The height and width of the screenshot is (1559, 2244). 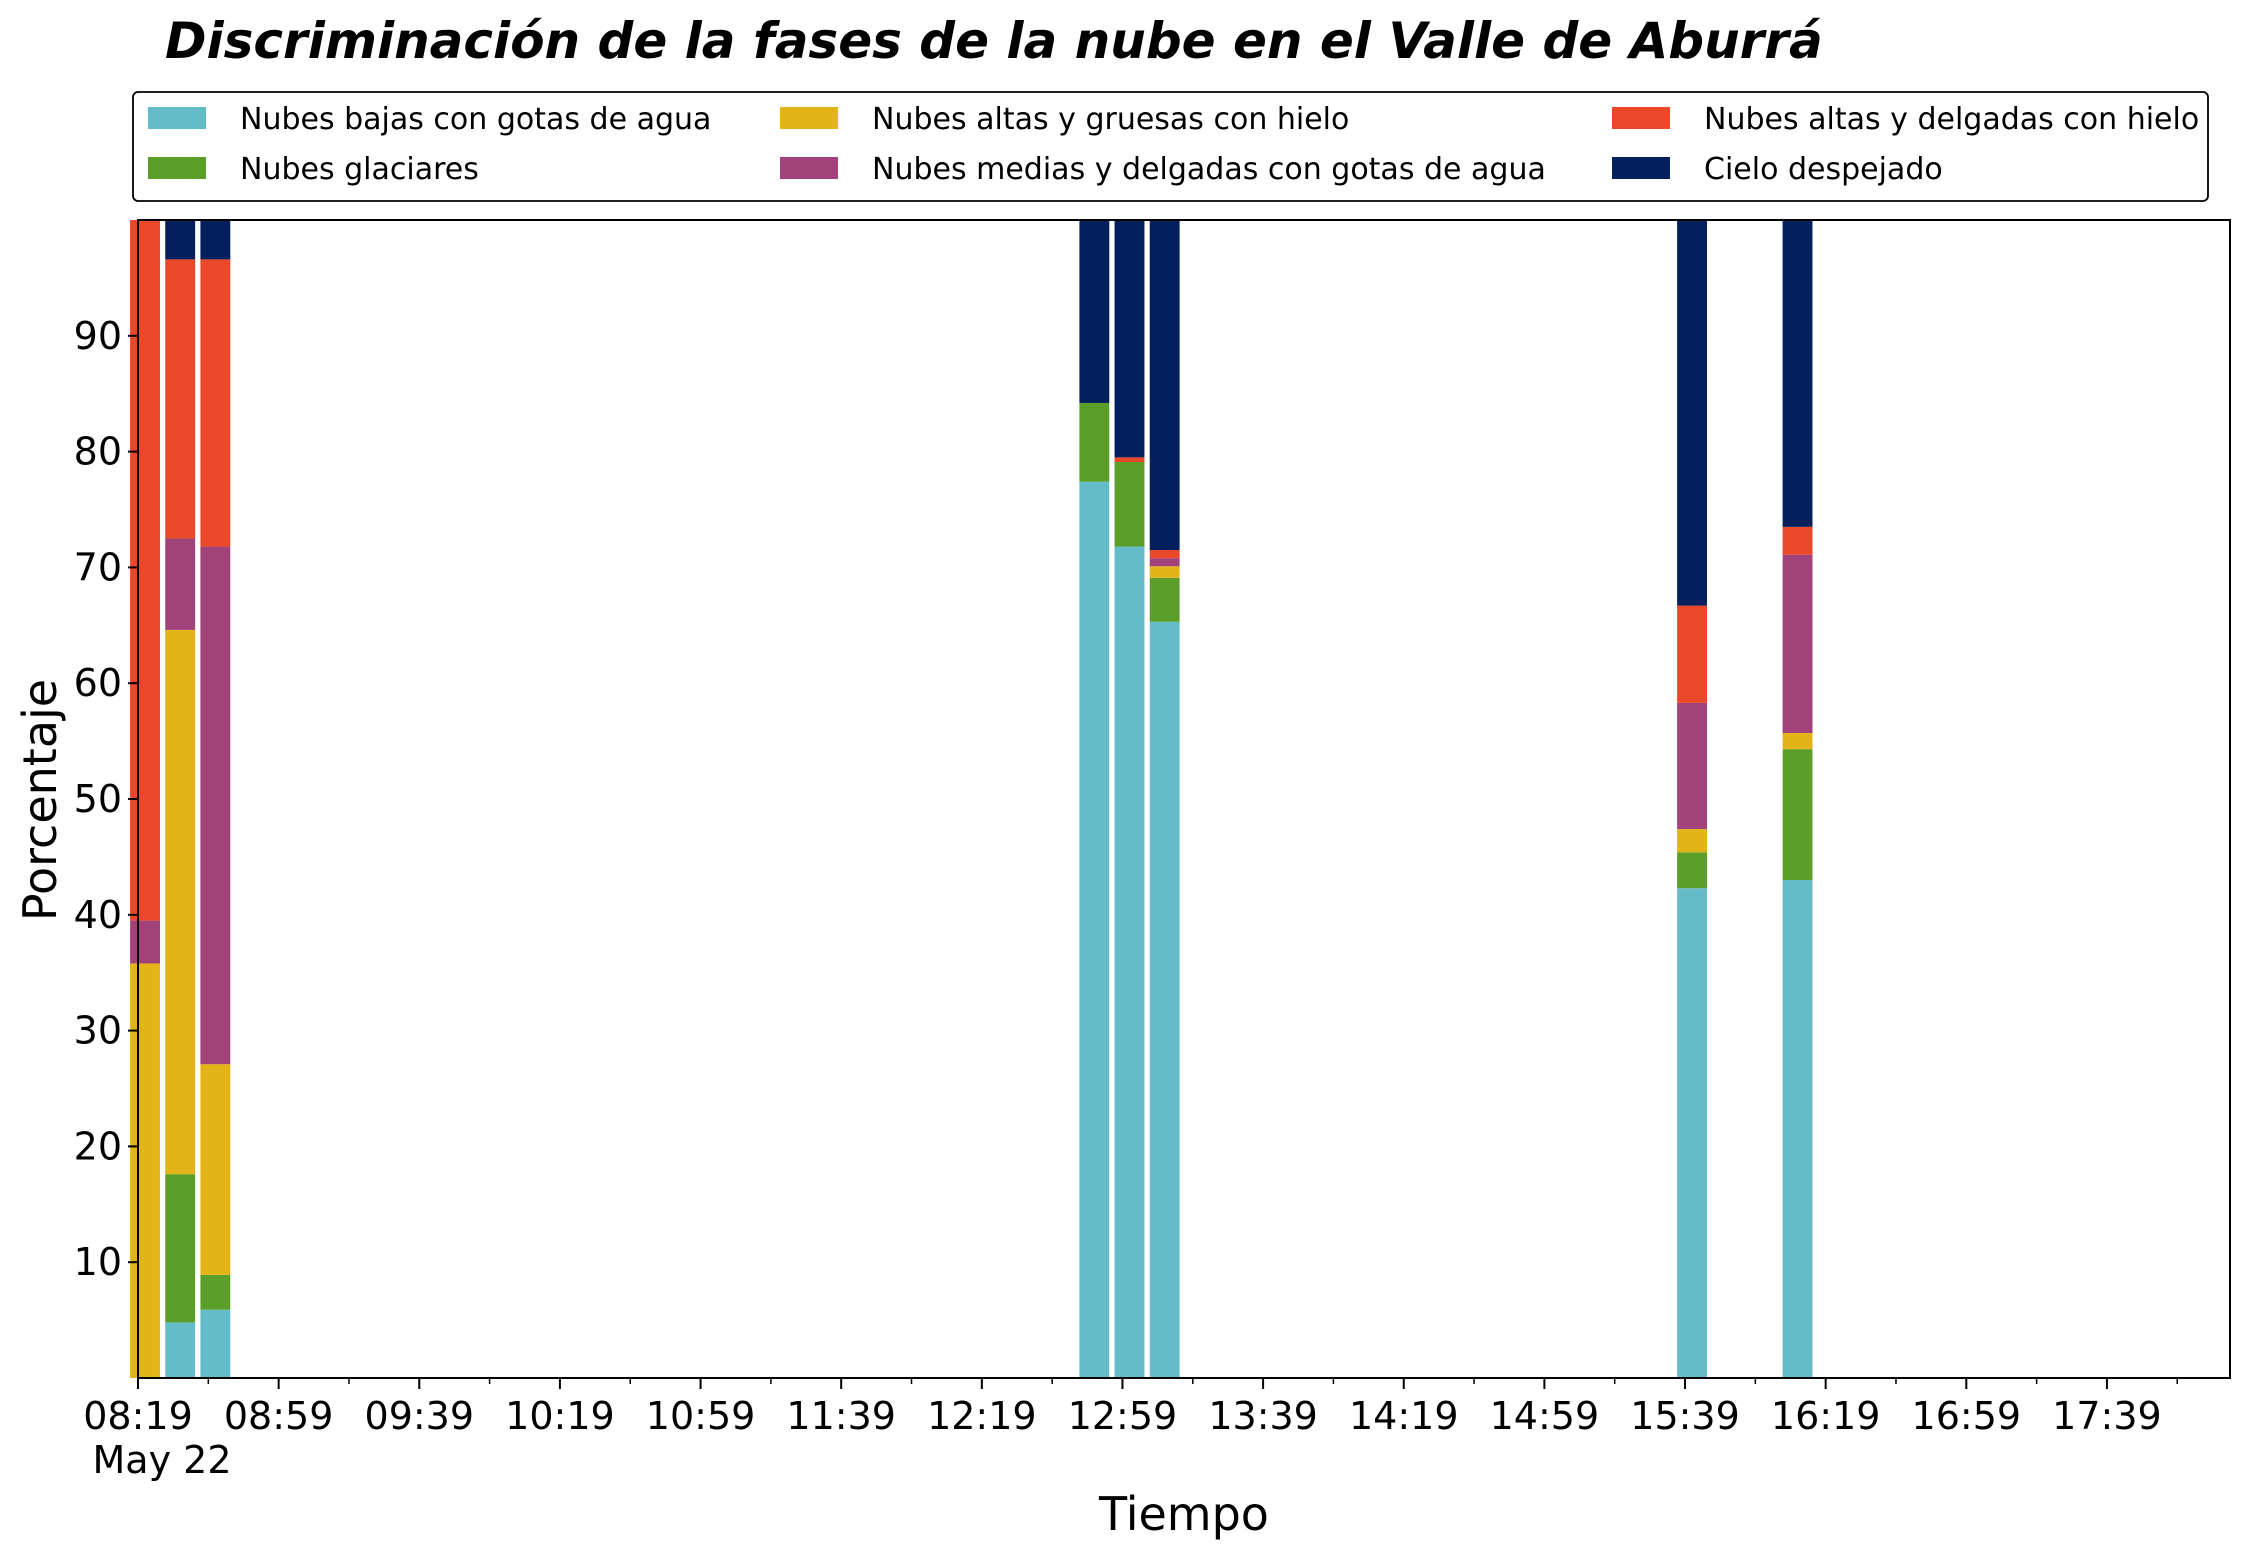 I want to click on x-tick-label: 10:19, so click(x=560, y=1416).